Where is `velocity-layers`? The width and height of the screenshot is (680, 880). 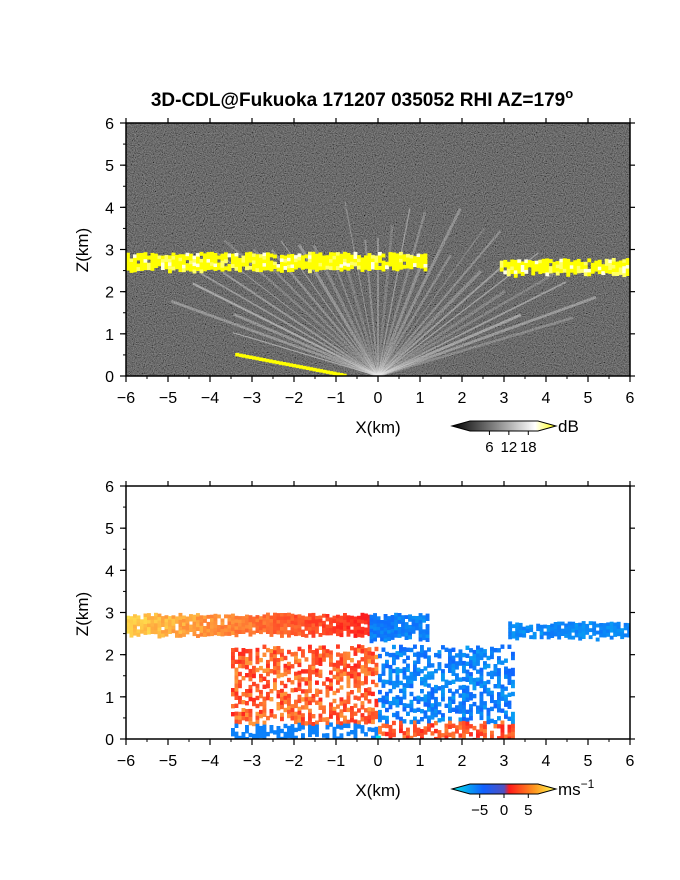 velocity-layers is located at coordinates (378, 678).